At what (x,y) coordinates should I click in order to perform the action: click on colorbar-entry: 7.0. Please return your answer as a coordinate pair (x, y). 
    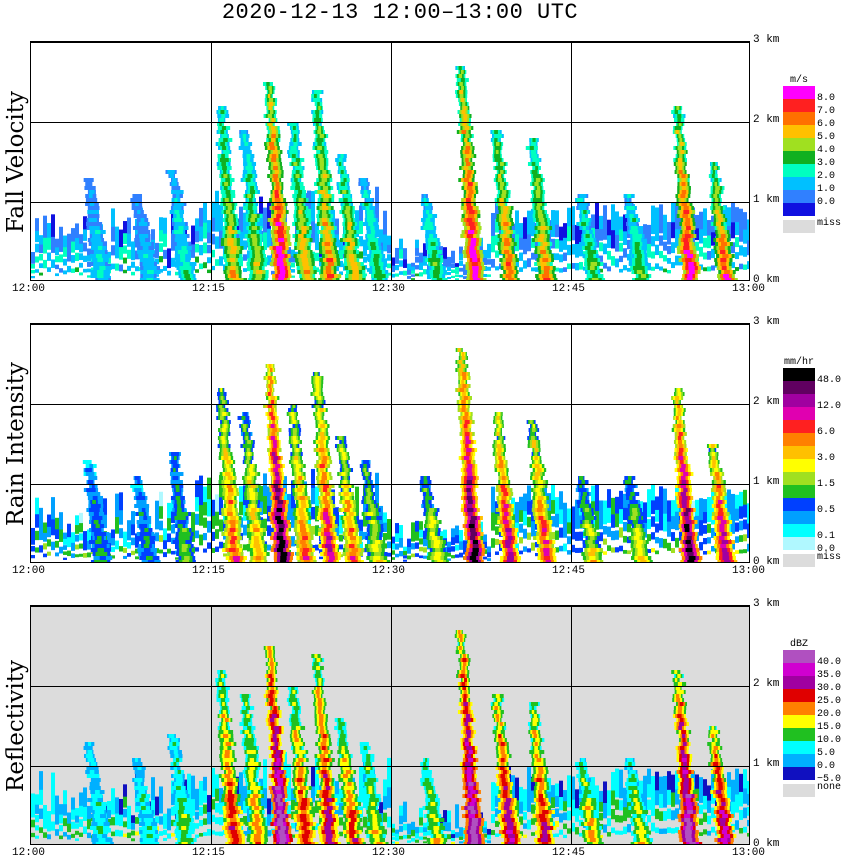
    Looking at the image, I should click on (815, 107).